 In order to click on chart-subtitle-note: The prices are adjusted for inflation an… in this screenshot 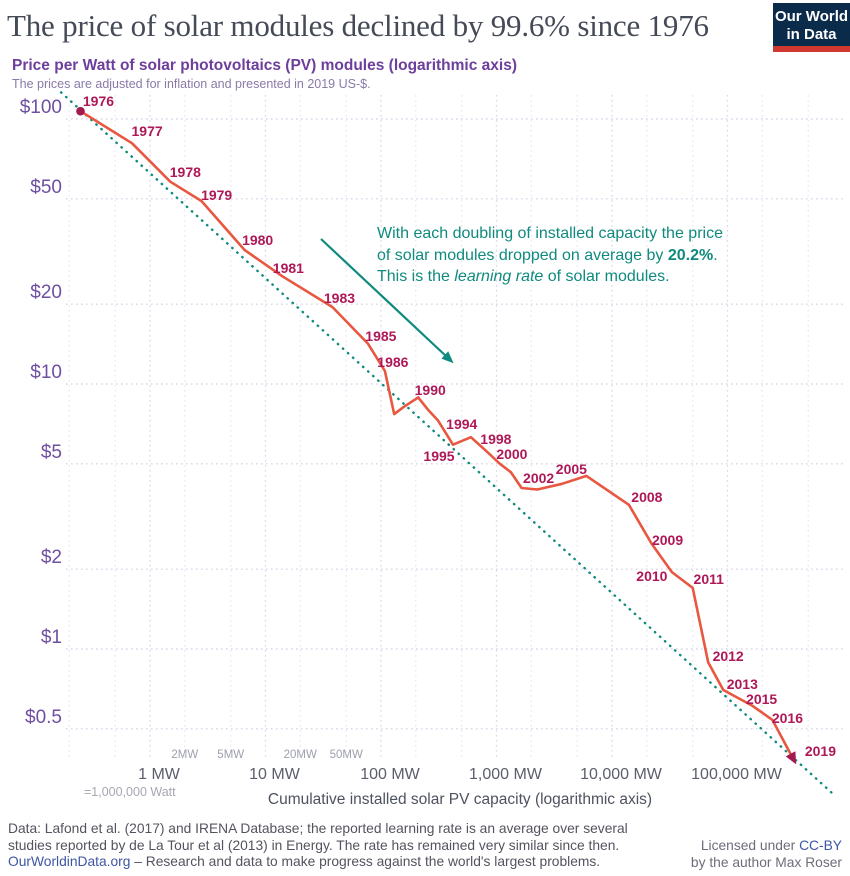, I will do `click(191, 84)`.